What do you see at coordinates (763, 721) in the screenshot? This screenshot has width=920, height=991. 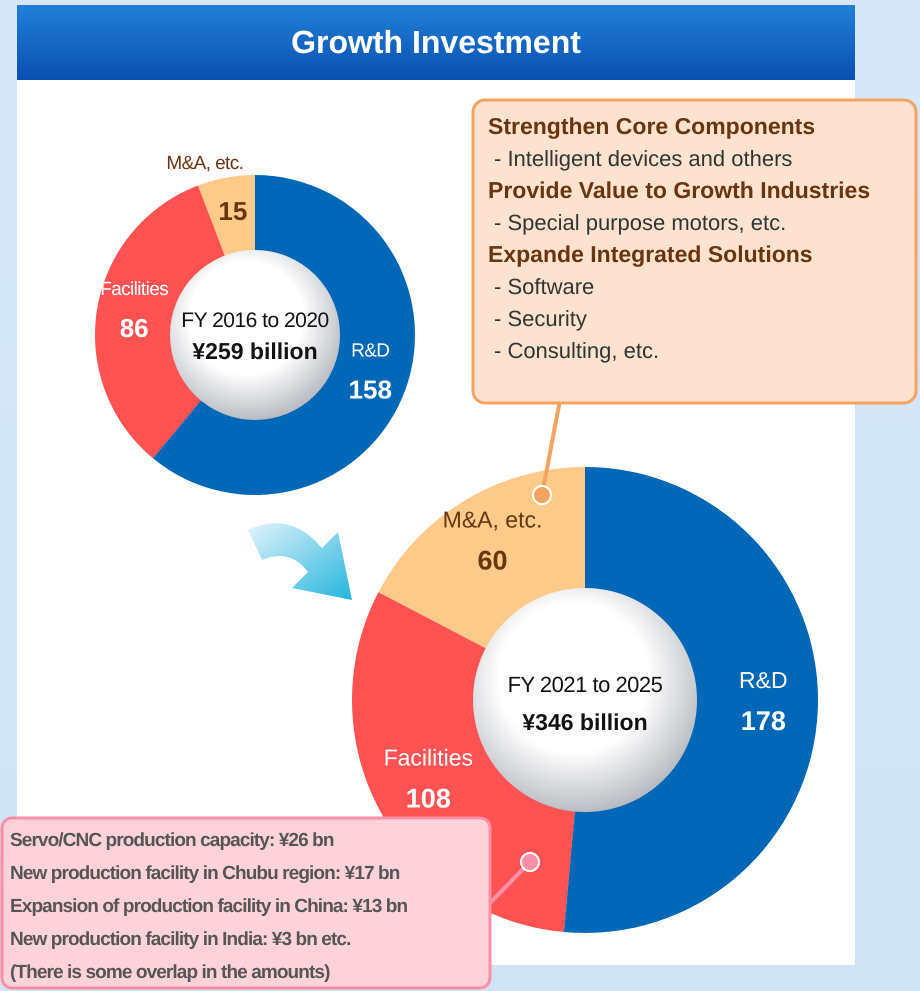 I see `data-label: 178` at bounding box center [763, 721].